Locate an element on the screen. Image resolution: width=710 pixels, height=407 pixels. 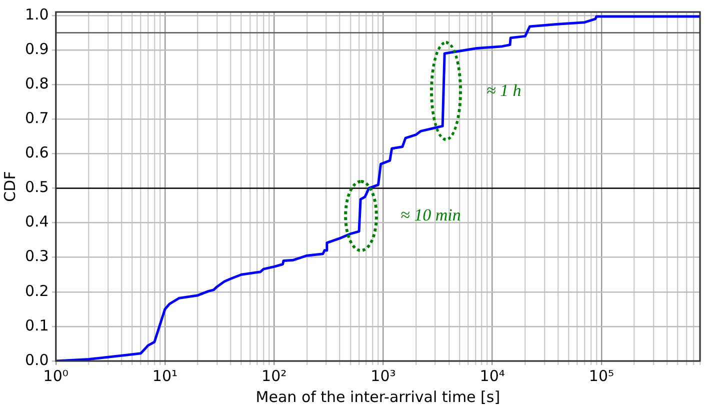
y-axis-title: CDF is located at coordinates (9, 186).